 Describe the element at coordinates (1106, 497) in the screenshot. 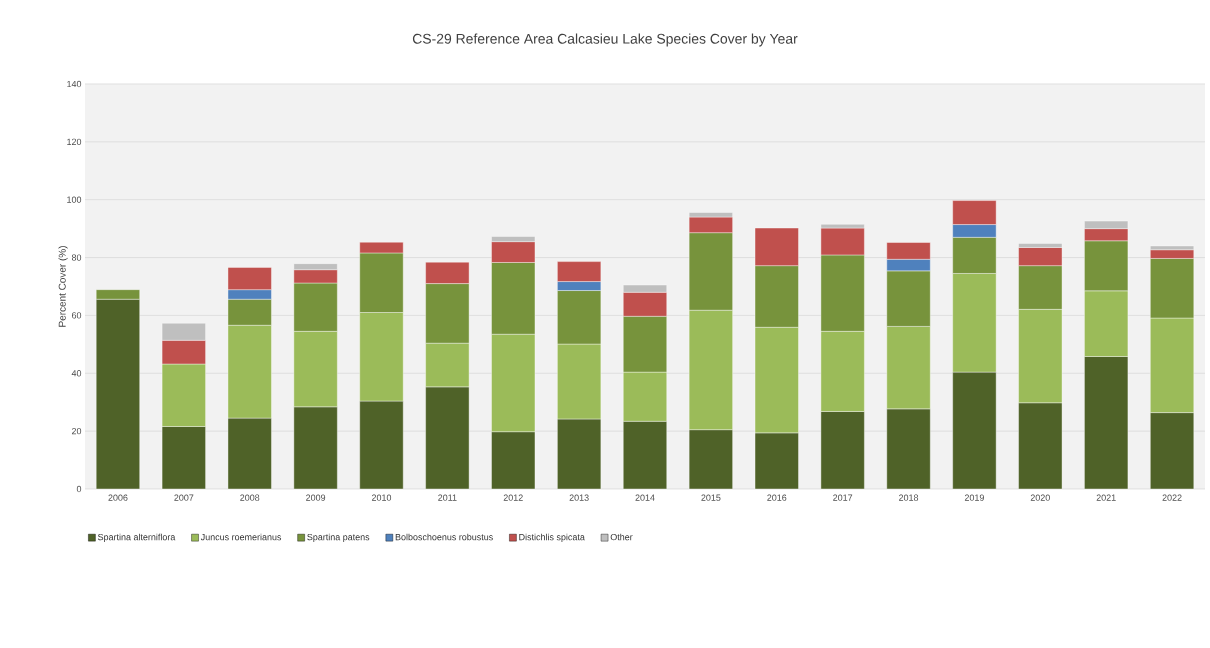

I see `x-tick-label: 2021` at that location.